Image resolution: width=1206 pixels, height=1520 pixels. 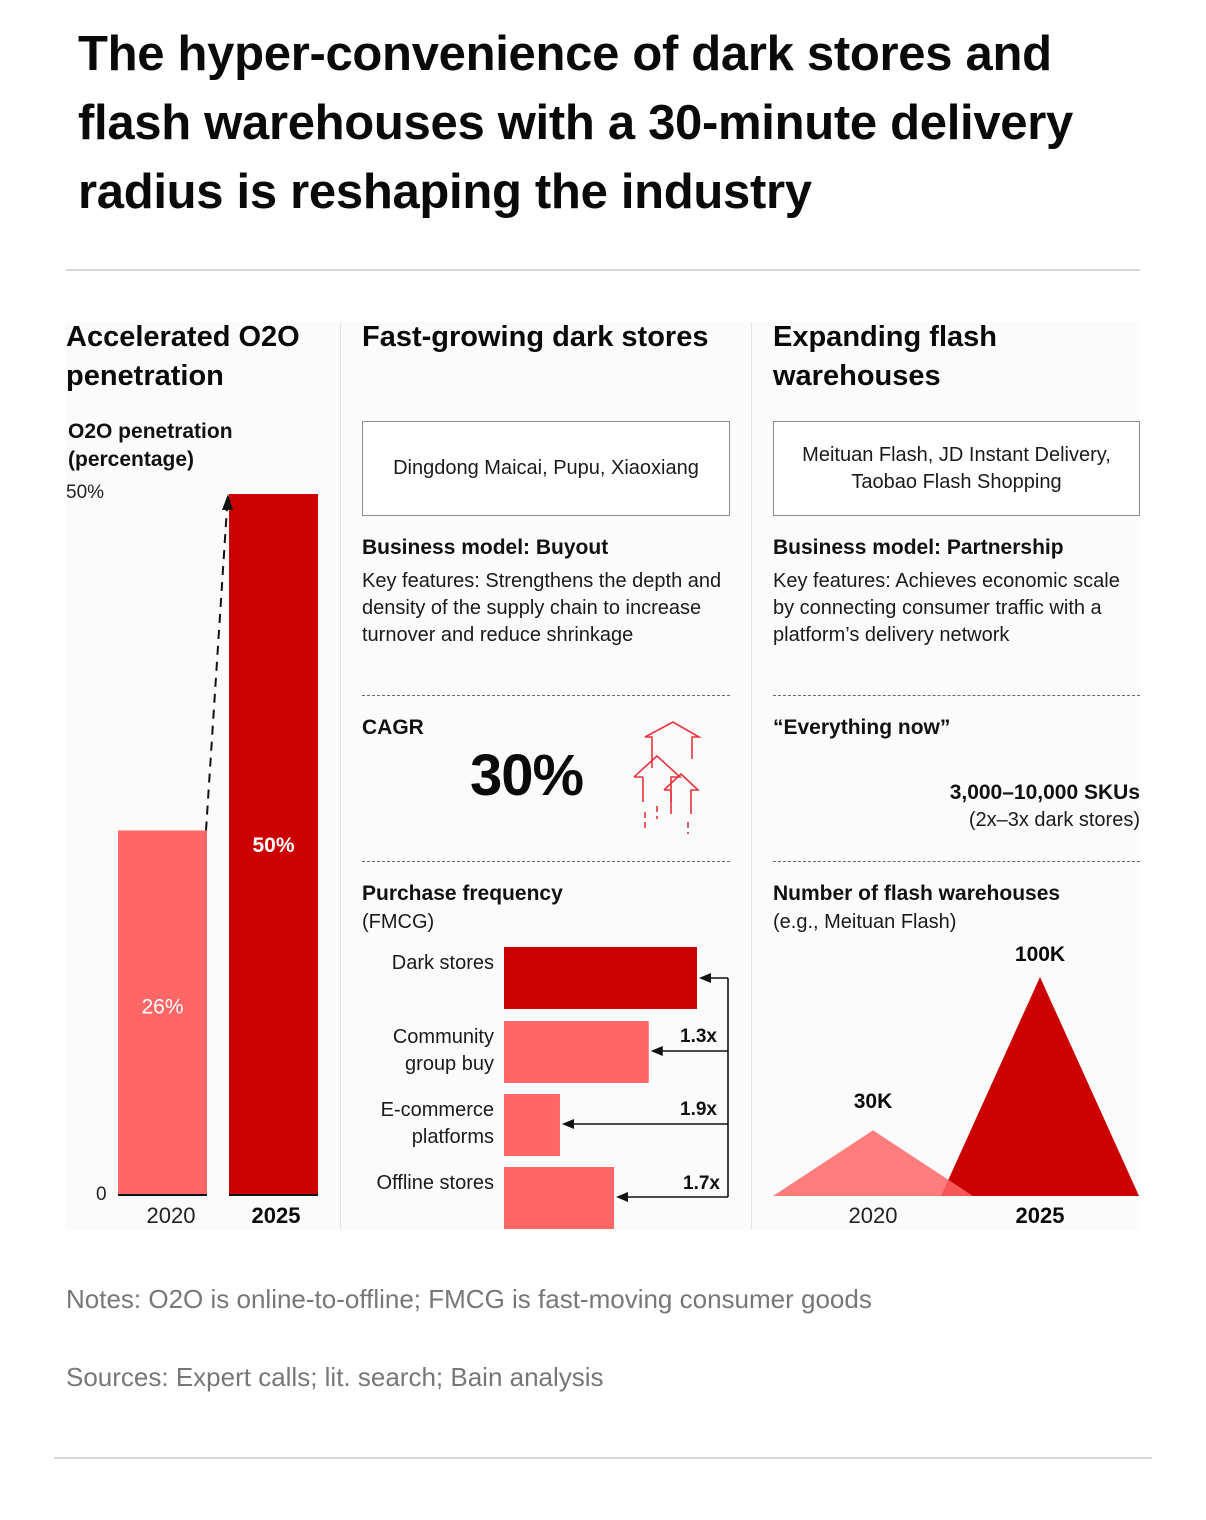 What do you see at coordinates (183, 356) in the screenshot?
I see `o2o-heading: Accelerated O2O penetration` at bounding box center [183, 356].